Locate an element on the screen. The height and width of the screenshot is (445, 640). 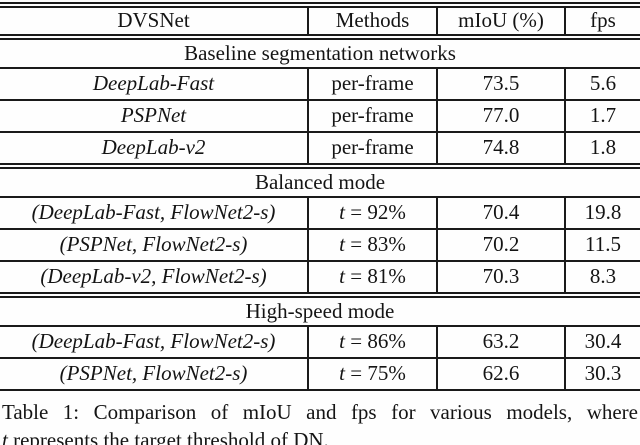
col-header-fps: fps is located at coordinates (602, 22).